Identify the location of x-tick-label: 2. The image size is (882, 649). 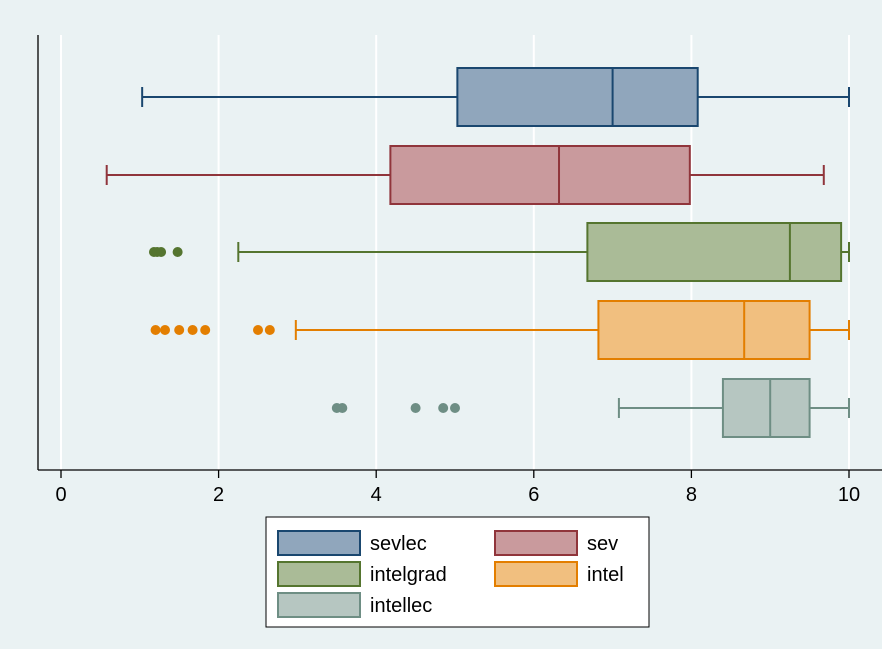
(218, 495).